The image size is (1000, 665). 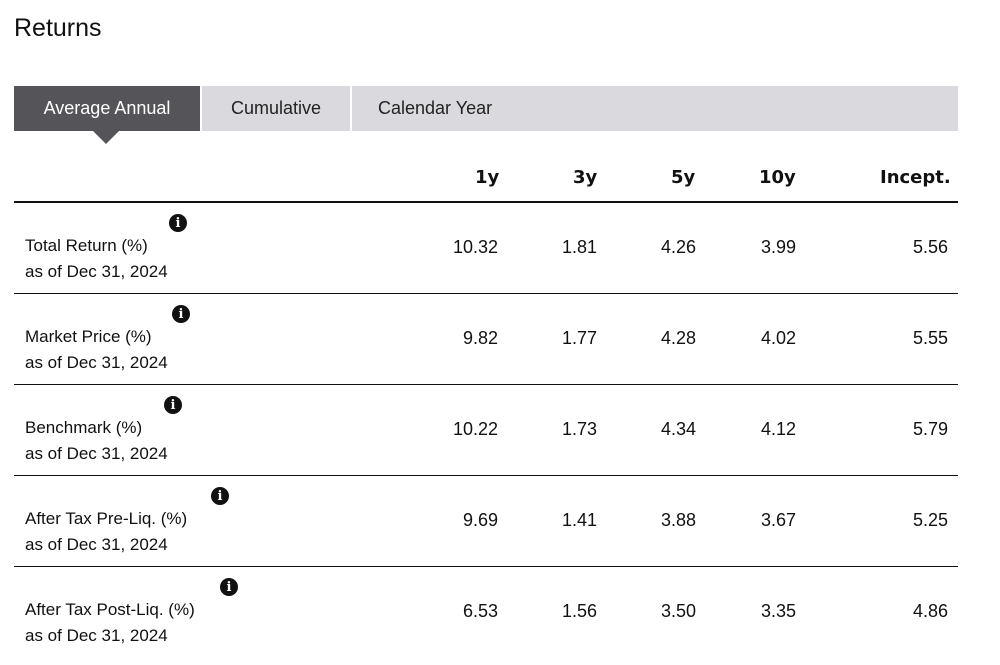 I want to click on cell-3y: 1.77, so click(x=579, y=338).